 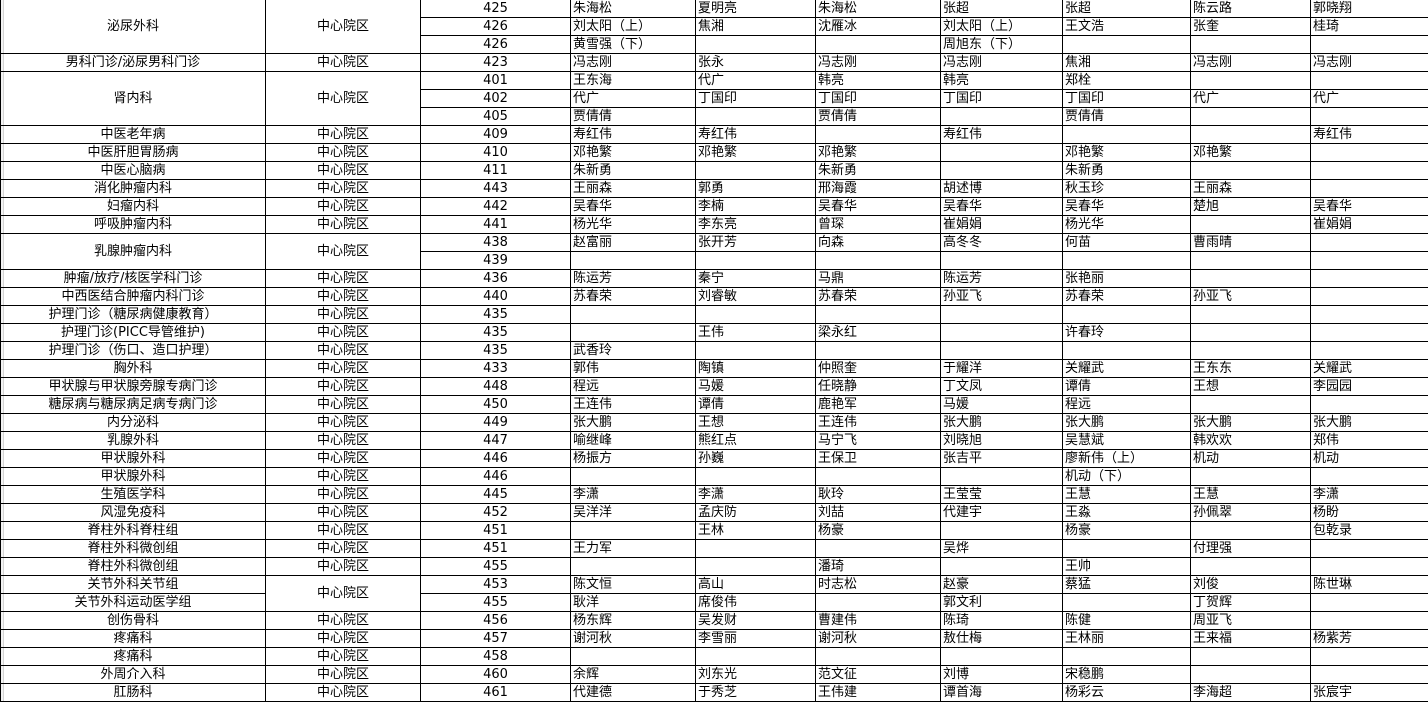 What do you see at coordinates (1001, 80) in the screenshot?
I see `doctor-cell: 韩亮` at bounding box center [1001, 80].